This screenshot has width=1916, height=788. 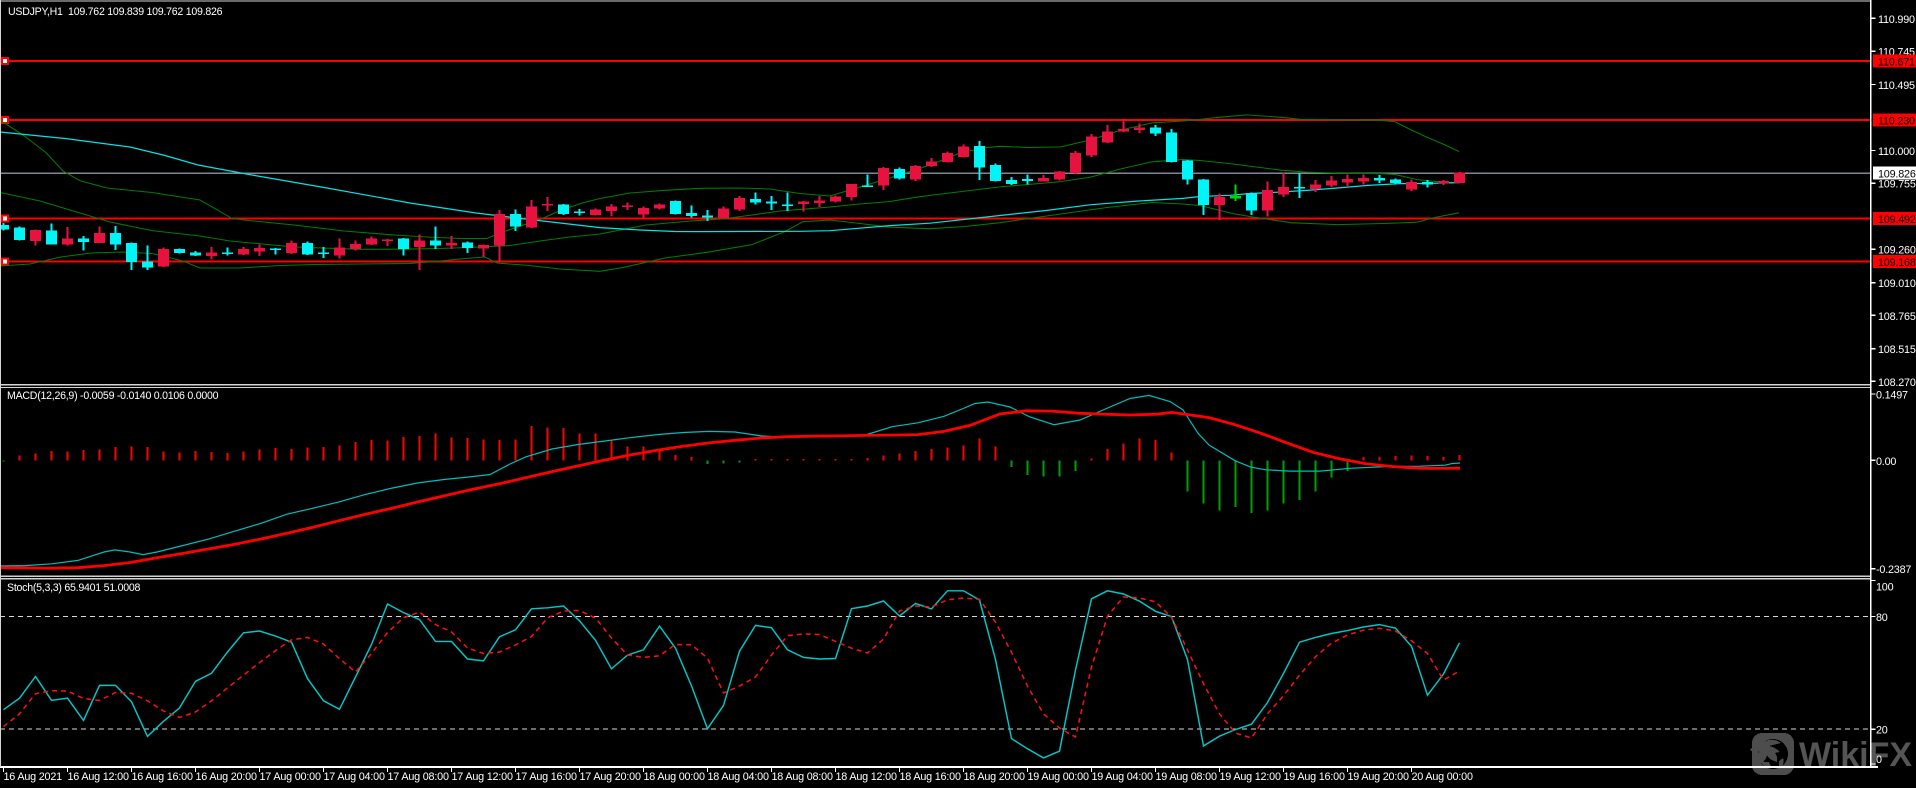 What do you see at coordinates (994, 777) in the screenshot?
I see `svg-text: 18 Aug 20:00` at bounding box center [994, 777].